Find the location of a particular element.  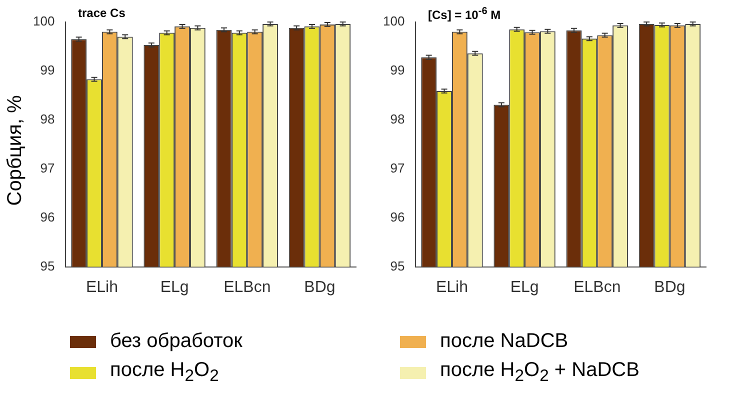

y-axis-title: Сорбция, % is located at coordinates (15, 150).